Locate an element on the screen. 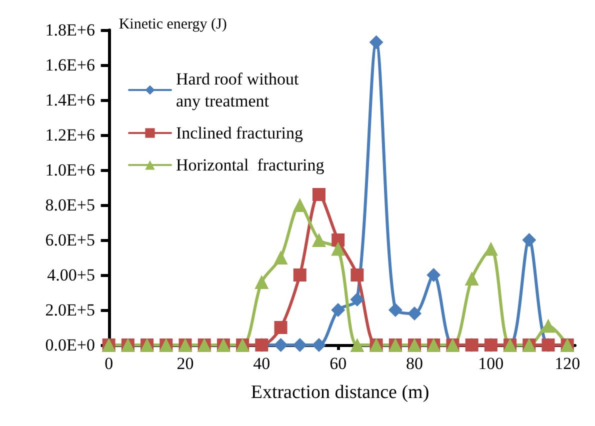 The height and width of the screenshot is (426, 595). x-axis-title: Extraction distance (m) is located at coordinates (340, 392).